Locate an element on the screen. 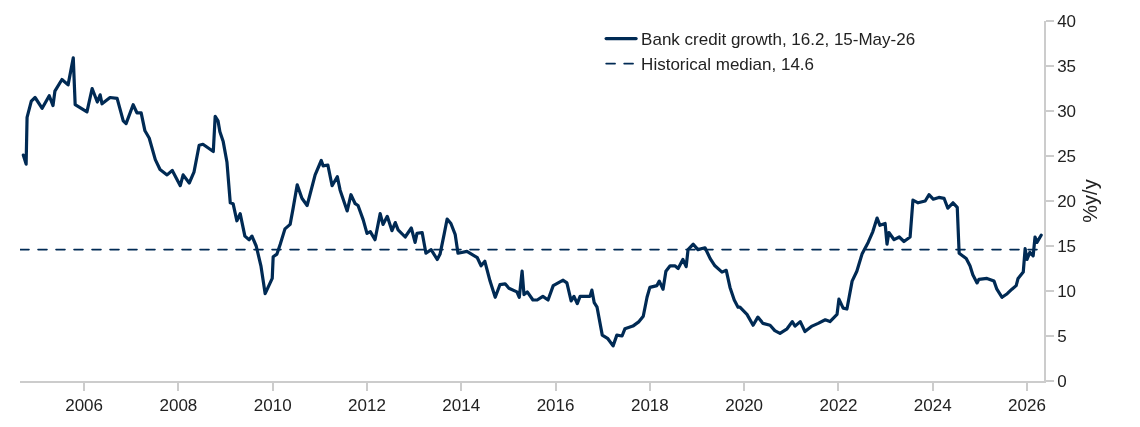 This screenshot has height=427, width=1140. x-tick-label: 2018 is located at coordinates (649, 406).